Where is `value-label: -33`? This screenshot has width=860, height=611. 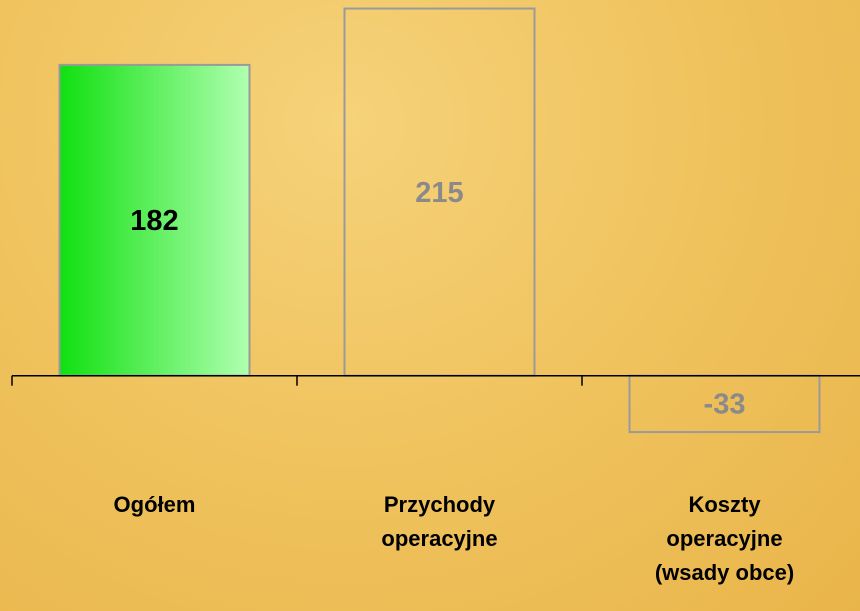
value-label: -33 is located at coordinates (725, 405).